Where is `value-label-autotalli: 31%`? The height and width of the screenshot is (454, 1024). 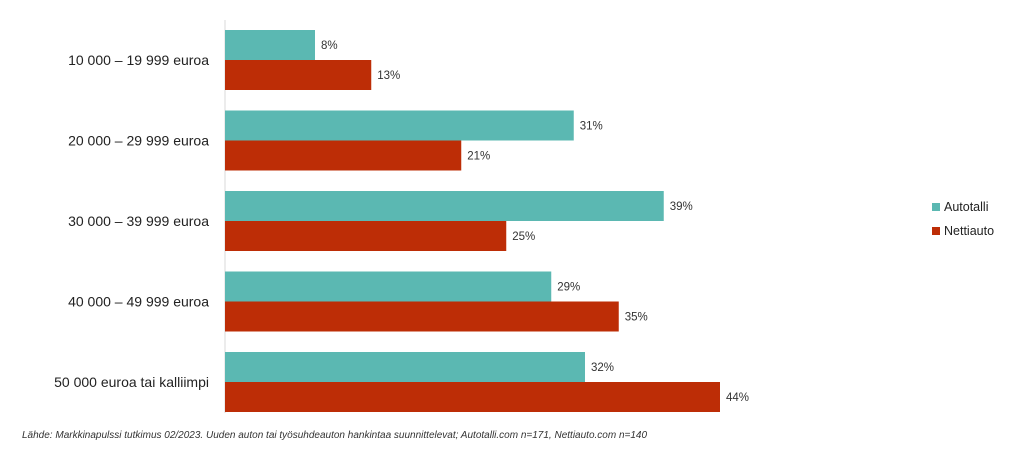
value-label-autotalli: 31% is located at coordinates (591, 127).